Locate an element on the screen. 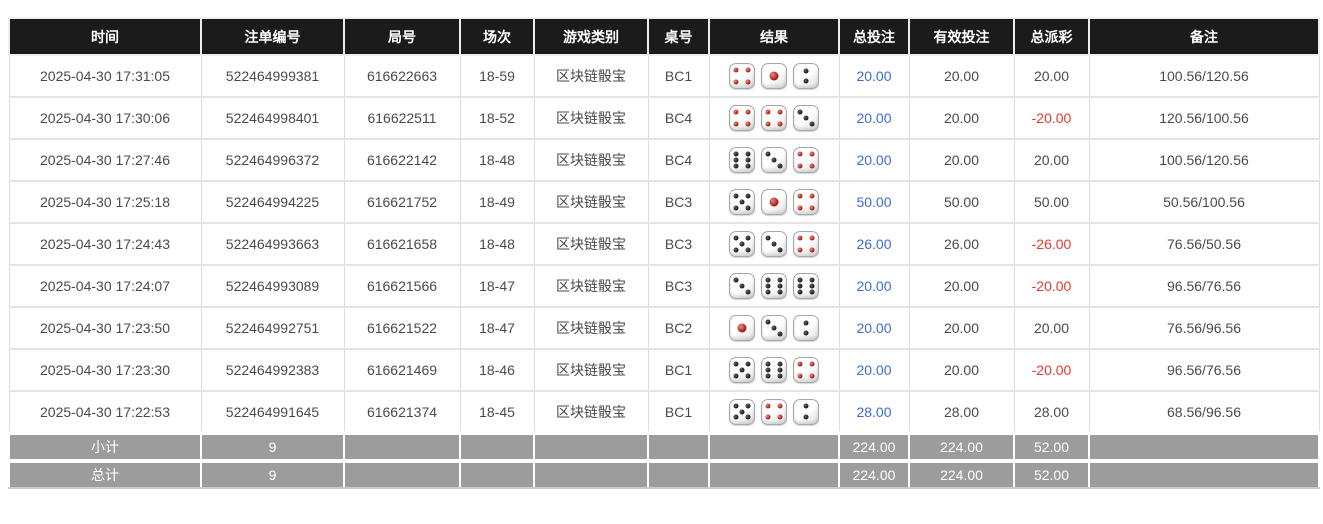 The height and width of the screenshot is (524, 1323). column-header-total-payout: 总派彩 is located at coordinates (1051, 36).